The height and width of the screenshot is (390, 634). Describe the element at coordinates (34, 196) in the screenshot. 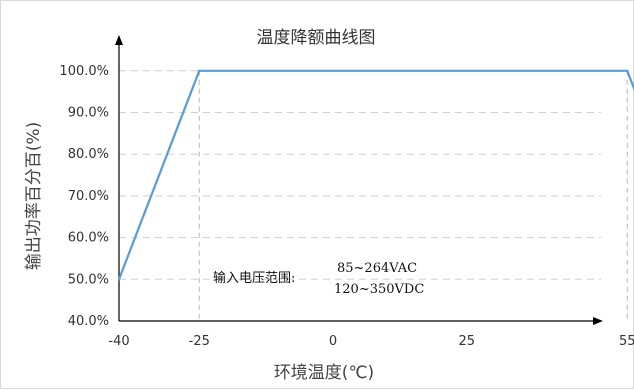

I see `y-axis-title: 输出功率百分百(%)` at that location.